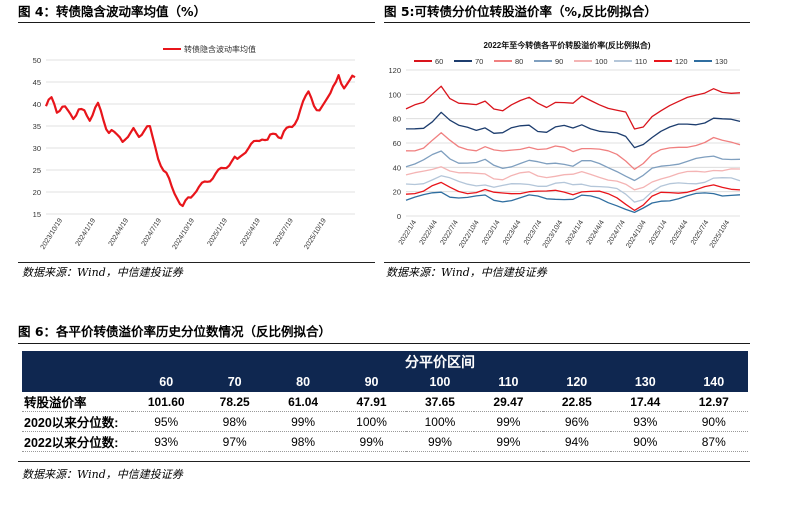  Describe the element at coordinates (559, 61) in the screenshot. I see `legend-label: 90` at that location.